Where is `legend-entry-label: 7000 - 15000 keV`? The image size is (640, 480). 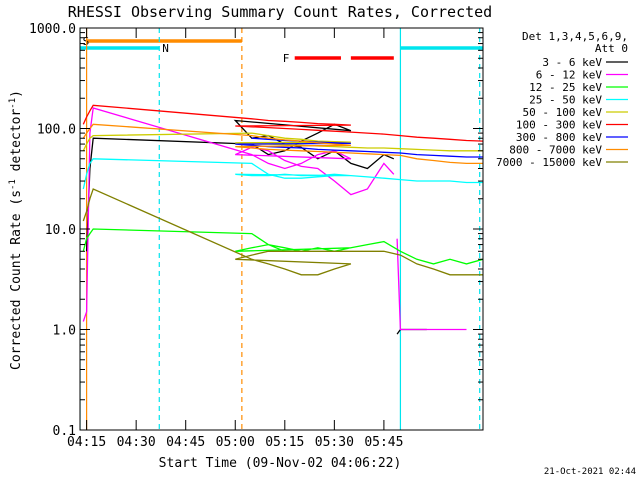
legend-entry-label: 7000 - 15000 keV is located at coordinates (549, 162).